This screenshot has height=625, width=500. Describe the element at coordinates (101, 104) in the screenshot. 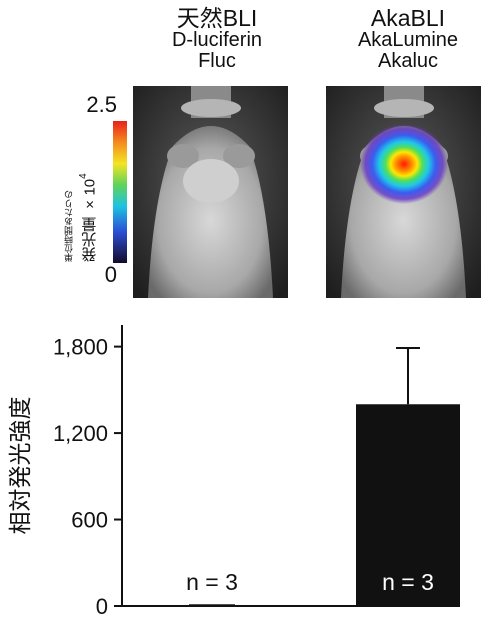

I see `colorbar-max-label: 2.5` at that location.